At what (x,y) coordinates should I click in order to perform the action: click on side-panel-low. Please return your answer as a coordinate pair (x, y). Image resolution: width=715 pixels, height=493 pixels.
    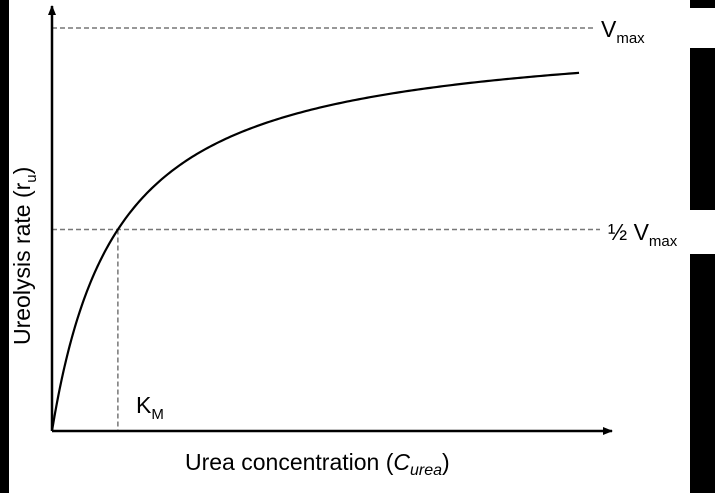
    Looking at the image, I should click on (702, 232).